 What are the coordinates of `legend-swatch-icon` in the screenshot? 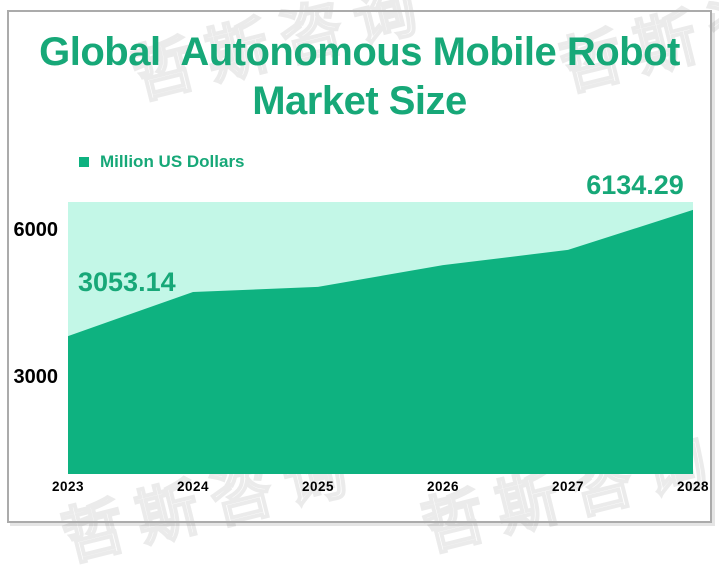 It's located at (84, 162).